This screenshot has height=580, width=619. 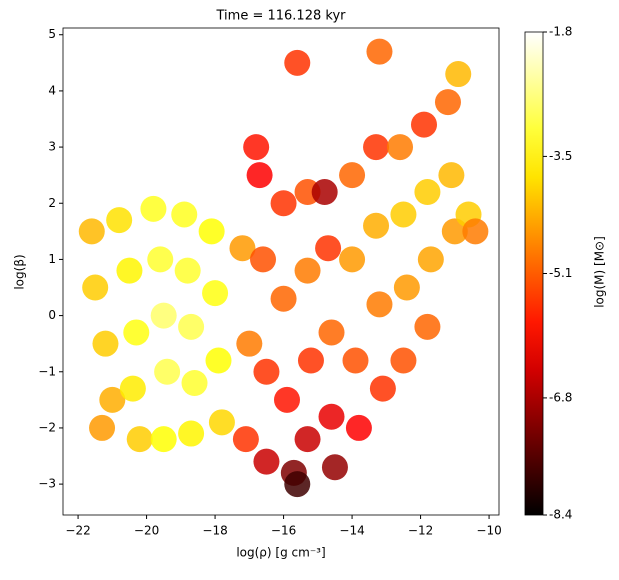 What do you see at coordinates (146, 531) in the screenshot?
I see `x-tick-label: −20` at bounding box center [146, 531].